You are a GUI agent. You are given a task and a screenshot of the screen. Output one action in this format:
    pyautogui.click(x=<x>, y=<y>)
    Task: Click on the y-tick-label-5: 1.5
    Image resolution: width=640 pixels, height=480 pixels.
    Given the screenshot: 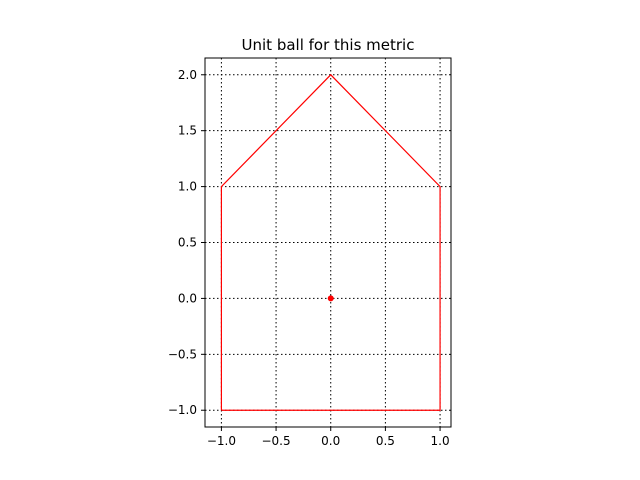 What is the action you would take?
    pyautogui.click(x=187, y=131)
    